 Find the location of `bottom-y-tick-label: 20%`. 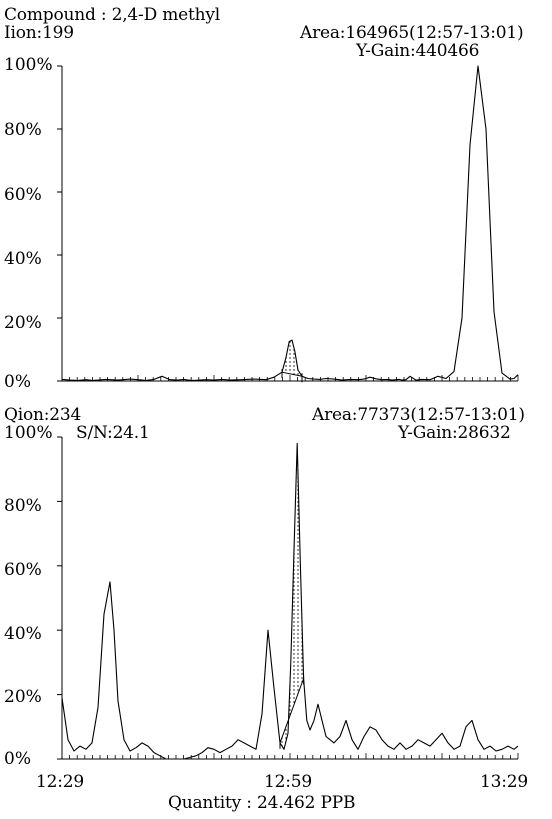

bottom-y-tick-label: 20% is located at coordinates (23, 697).